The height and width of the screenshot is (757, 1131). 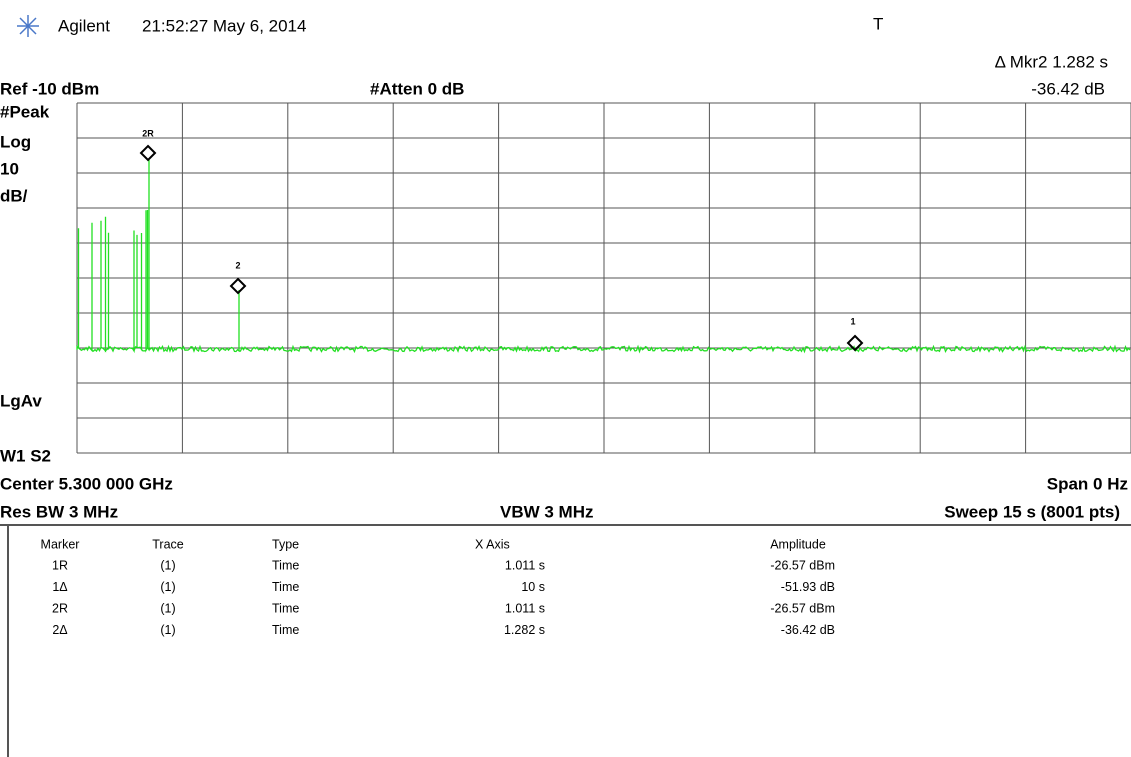 I want to click on column-header: Amplitude, so click(x=798, y=544).